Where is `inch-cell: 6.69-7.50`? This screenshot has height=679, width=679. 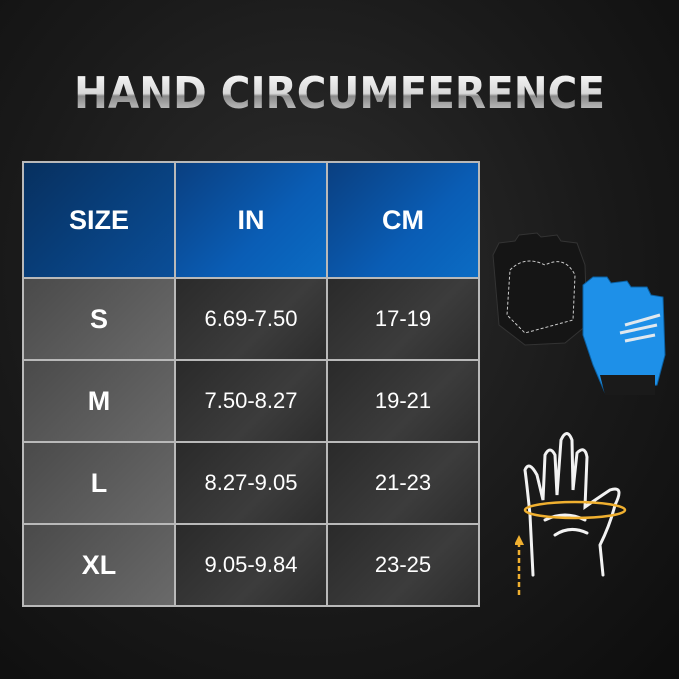 inch-cell: 6.69-7.50 is located at coordinates (251, 319).